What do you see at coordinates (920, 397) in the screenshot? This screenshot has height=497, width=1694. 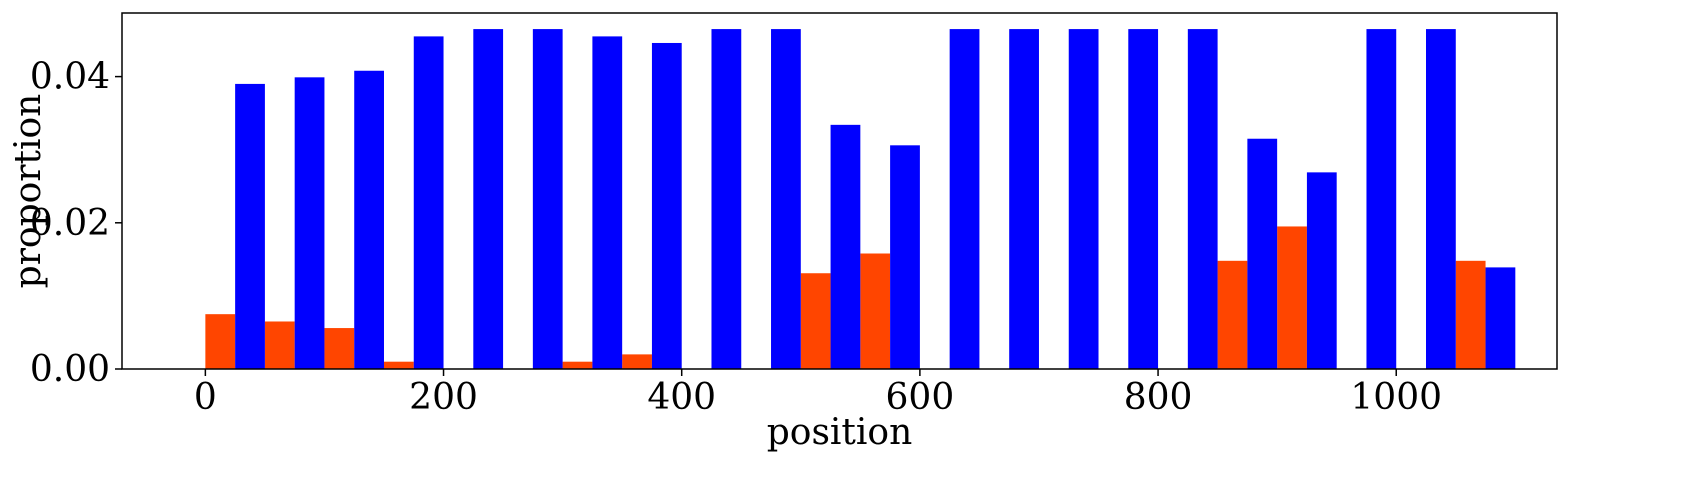 I see `x-tick-label: 600` at bounding box center [920, 397].